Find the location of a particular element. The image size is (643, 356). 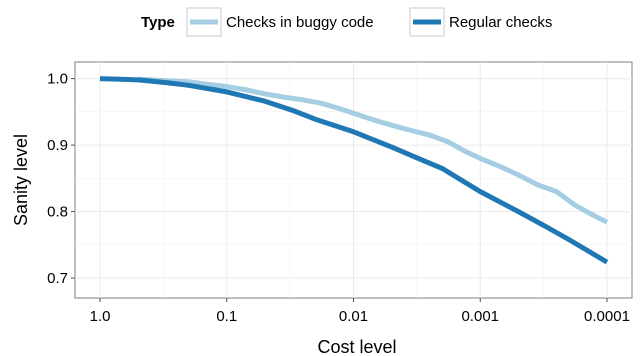

legend: Type Checks in buggy code Regular checks is located at coordinates (346, 22).